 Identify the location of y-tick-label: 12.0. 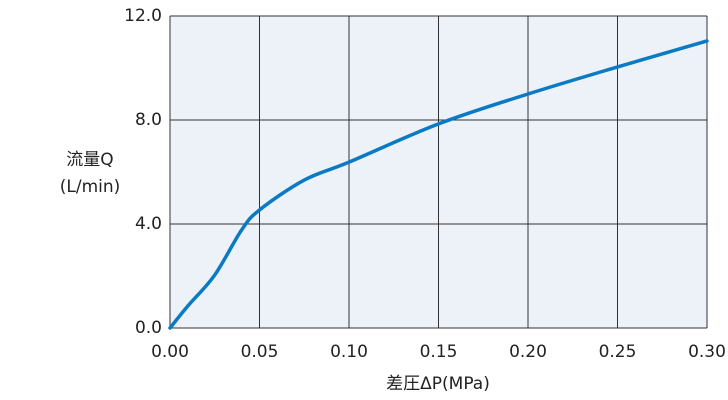
(143, 16).